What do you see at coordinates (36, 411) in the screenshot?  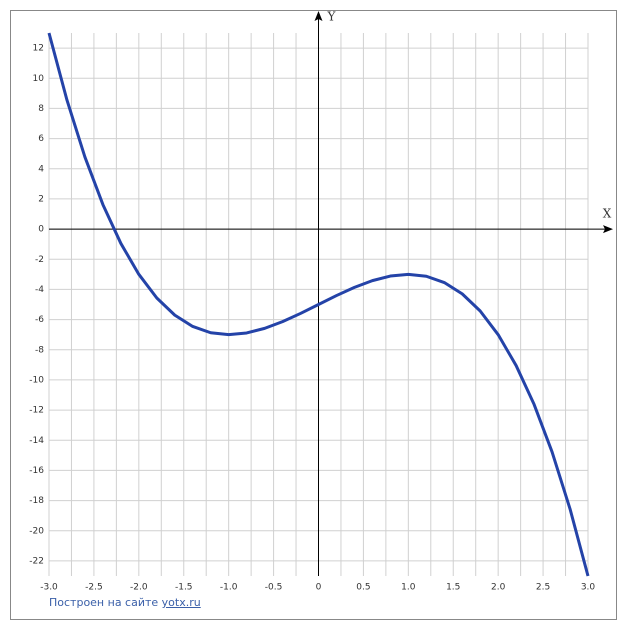 I see `y-tick-label: -12` at bounding box center [36, 411].